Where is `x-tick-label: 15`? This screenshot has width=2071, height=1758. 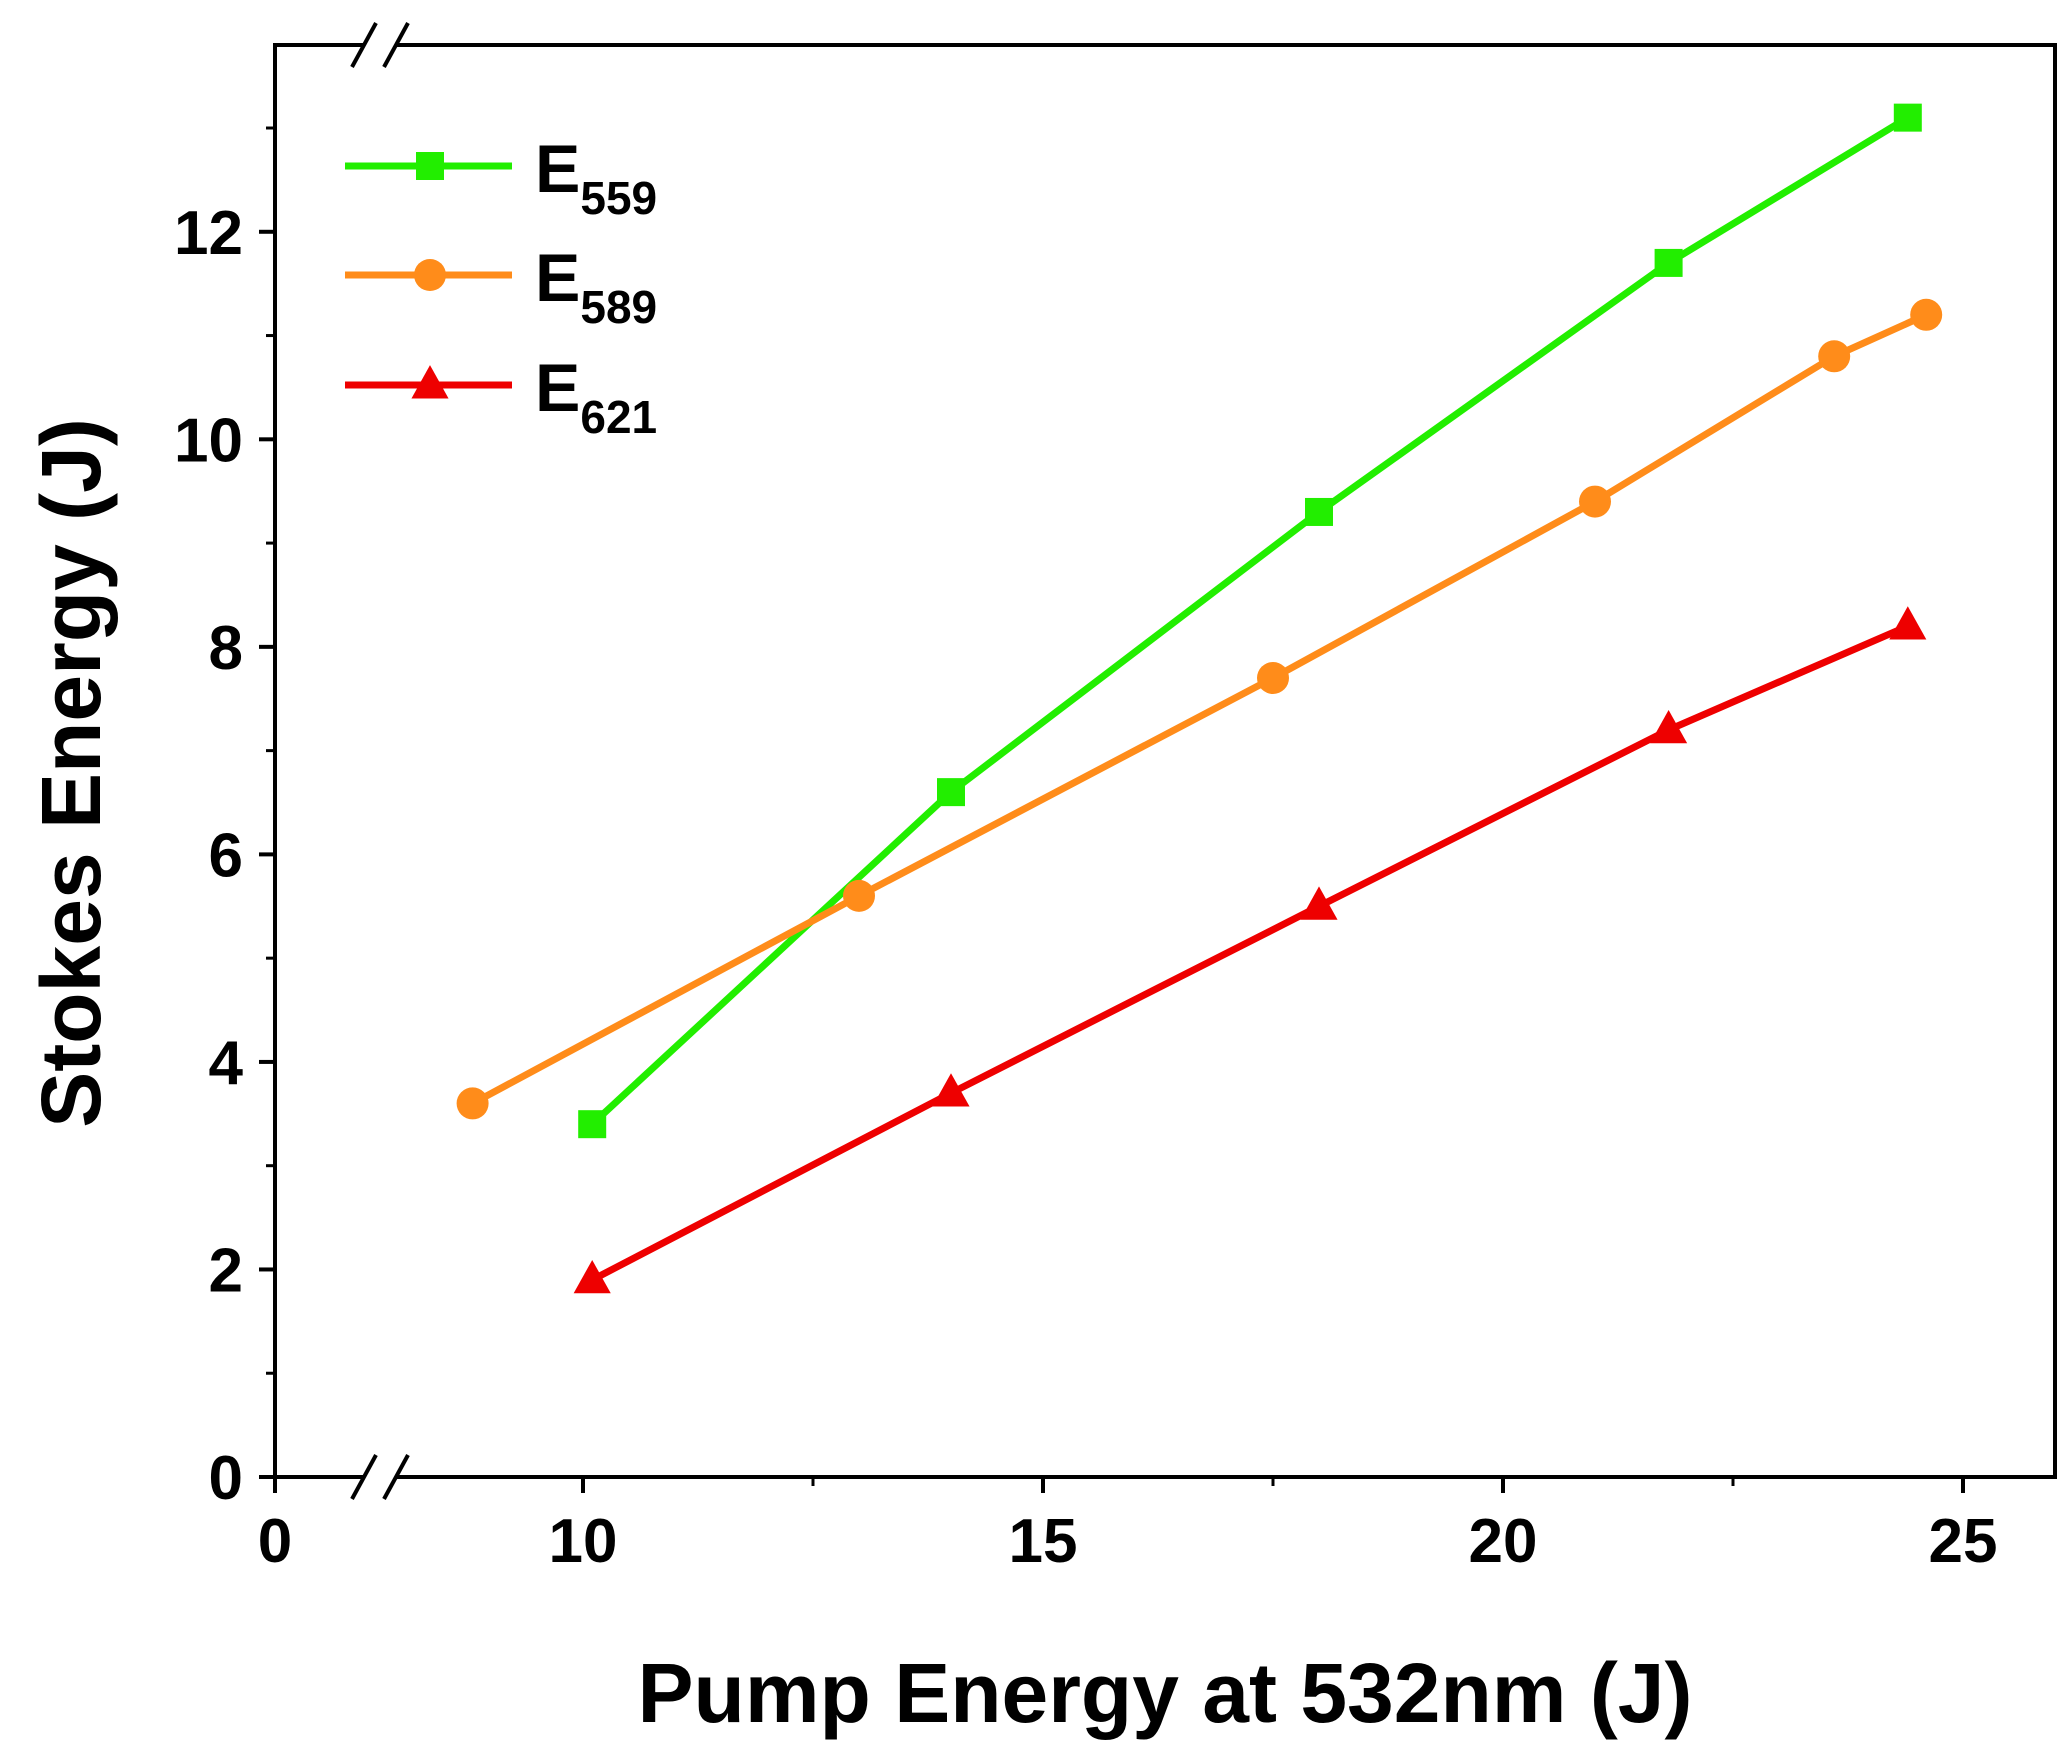
x-tick-label: 15 is located at coordinates (1043, 1541).